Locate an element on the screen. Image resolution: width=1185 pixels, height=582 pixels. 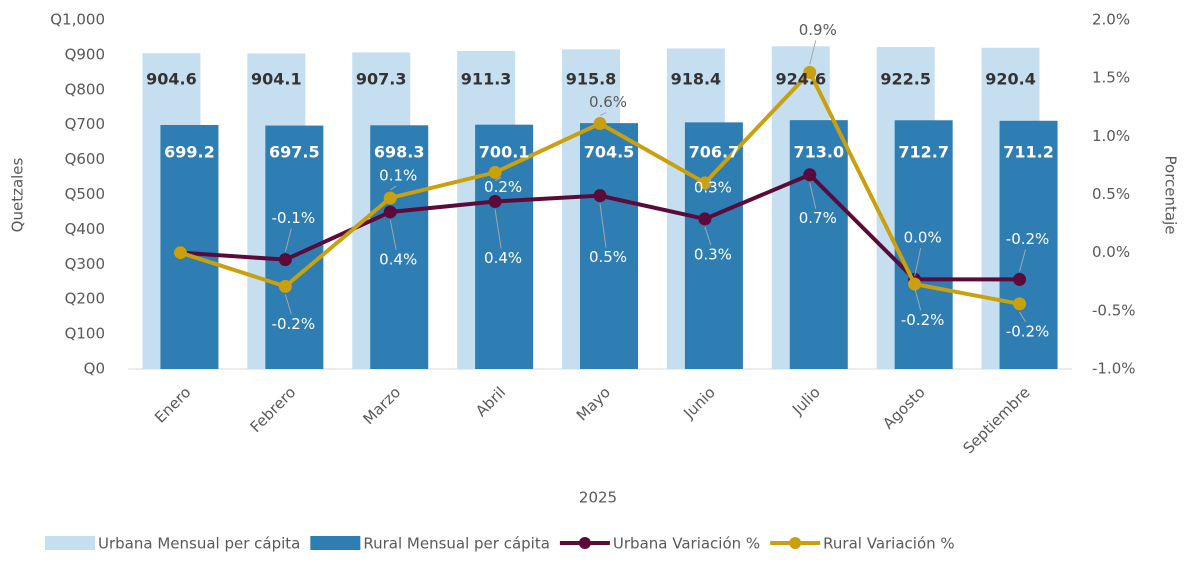
bar-label: 907.3 is located at coordinates (381, 79).